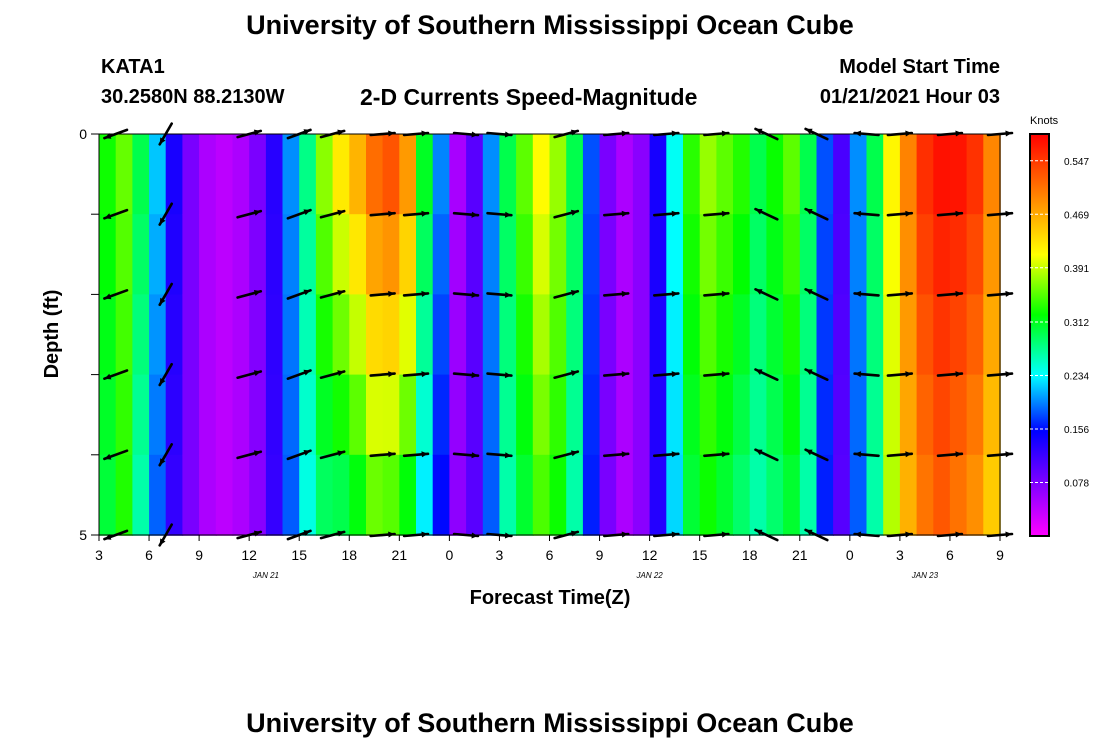  Describe the element at coordinates (249, 555) in the screenshot. I see `x-tick-label: 12` at that location.